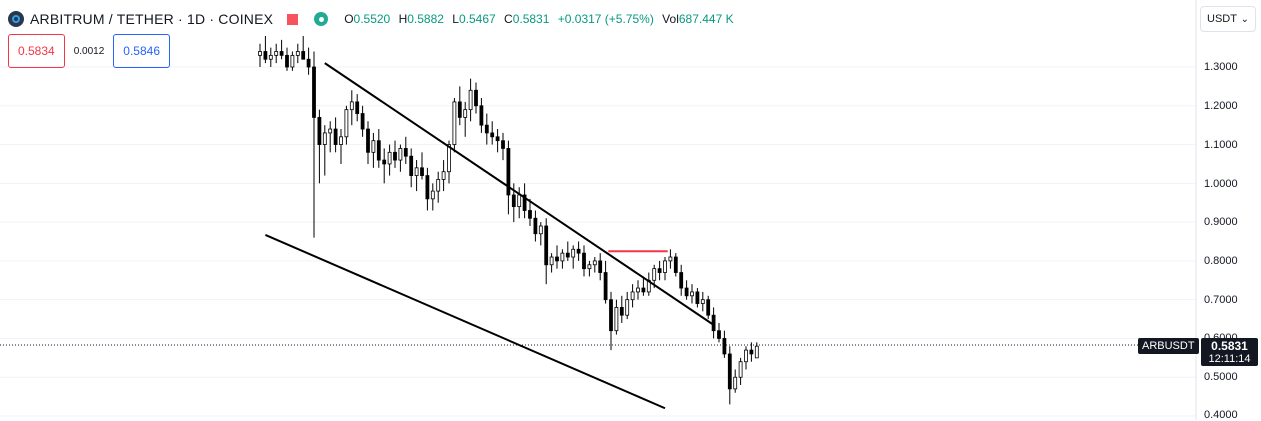 The height and width of the screenshot is (421, 1261). I want to click on ohlc-high-value: 0.5882, so click(425, 19).